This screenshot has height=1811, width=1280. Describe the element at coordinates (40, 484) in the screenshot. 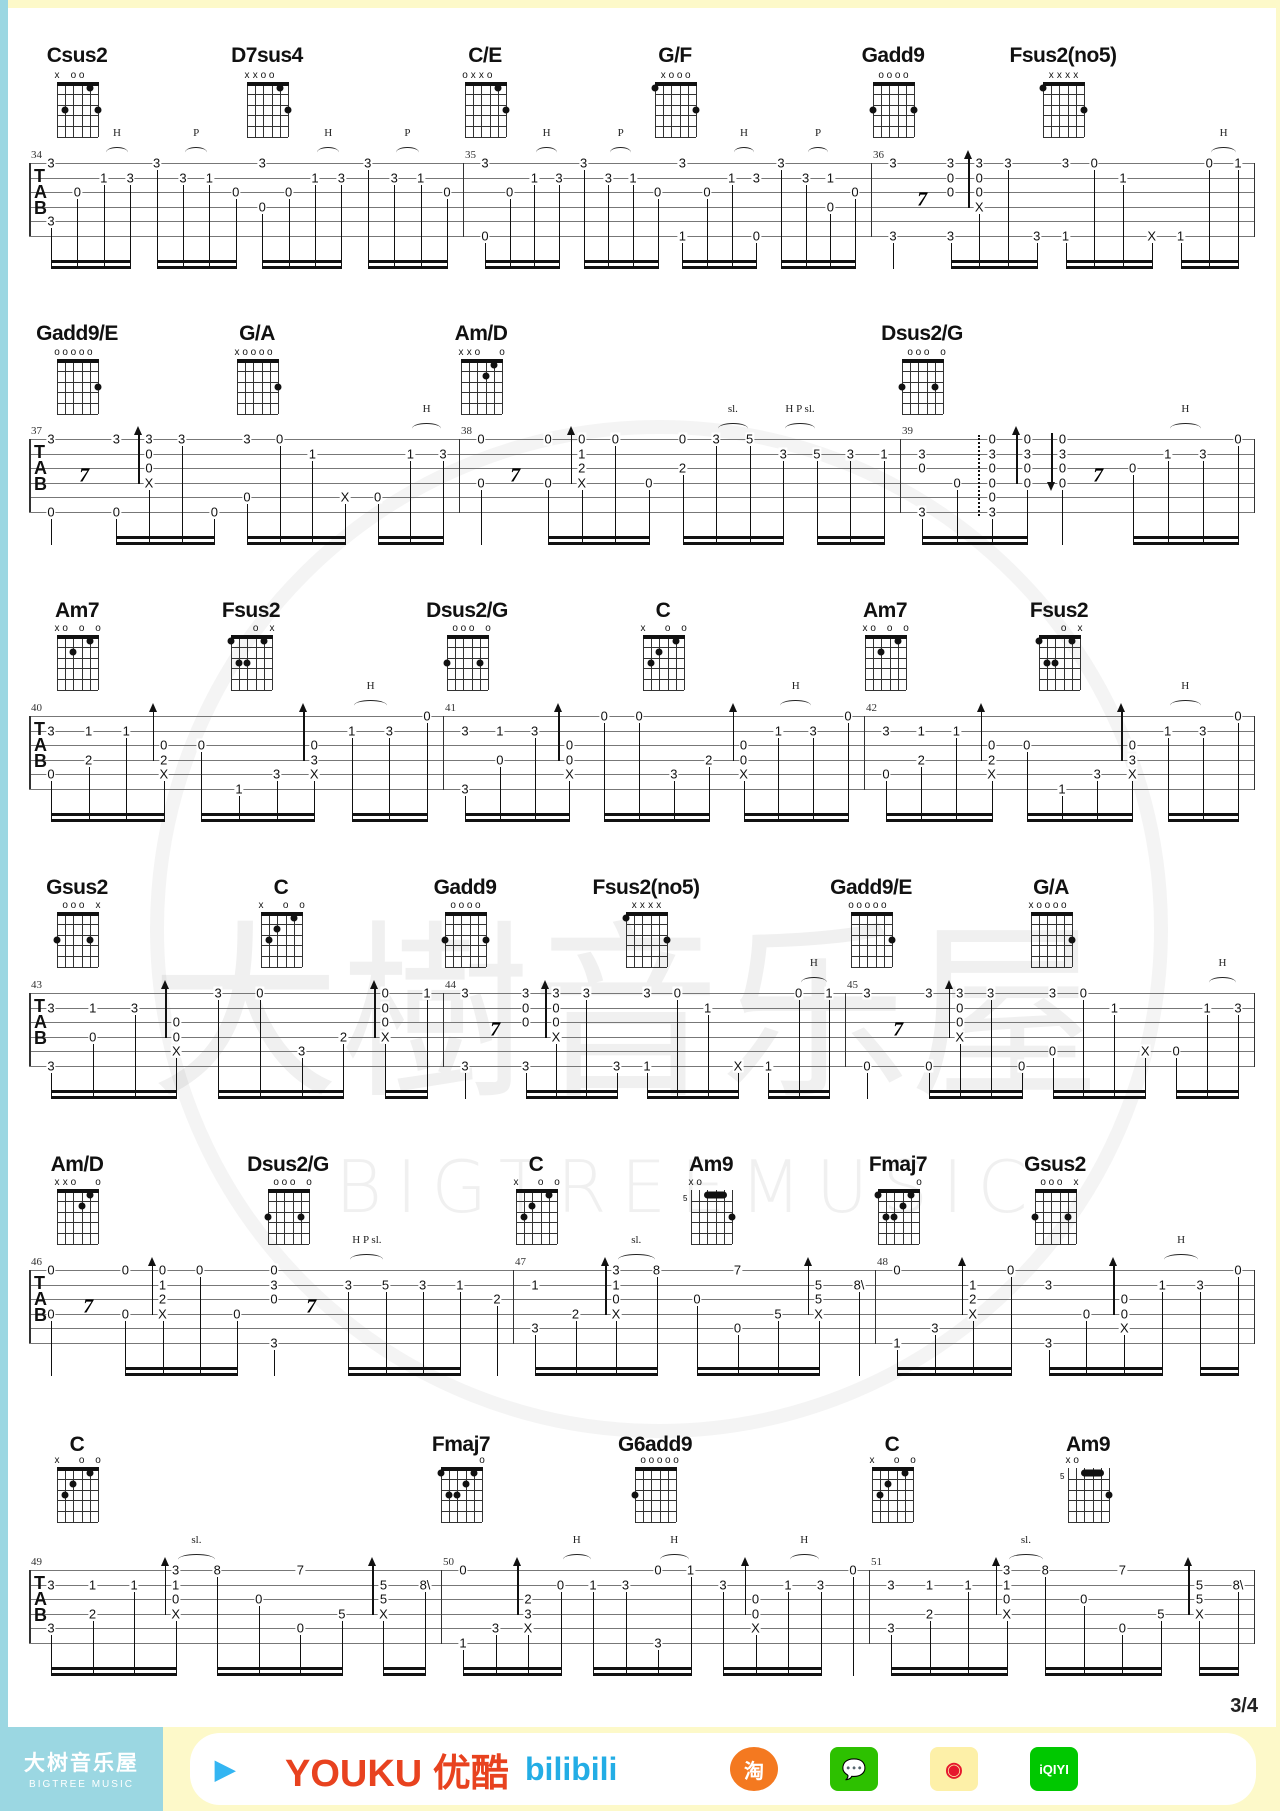

I see `tab-clef-letter: B` at that location.